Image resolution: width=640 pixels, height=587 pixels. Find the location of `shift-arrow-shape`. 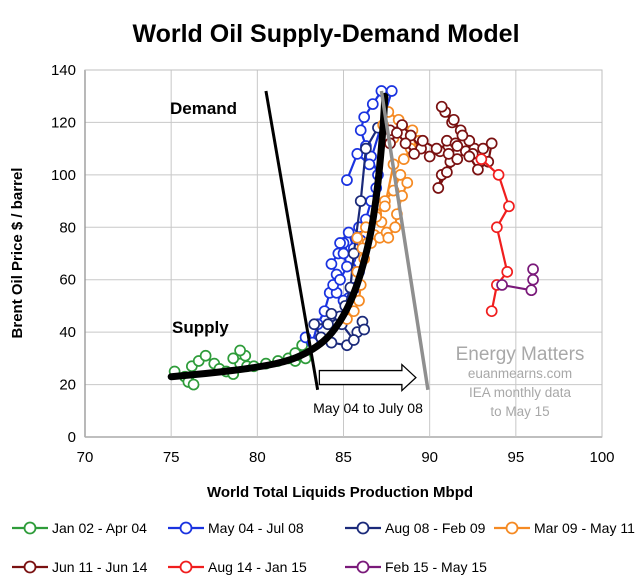

shift-arrow-shape is located at coordinates (367, 378).